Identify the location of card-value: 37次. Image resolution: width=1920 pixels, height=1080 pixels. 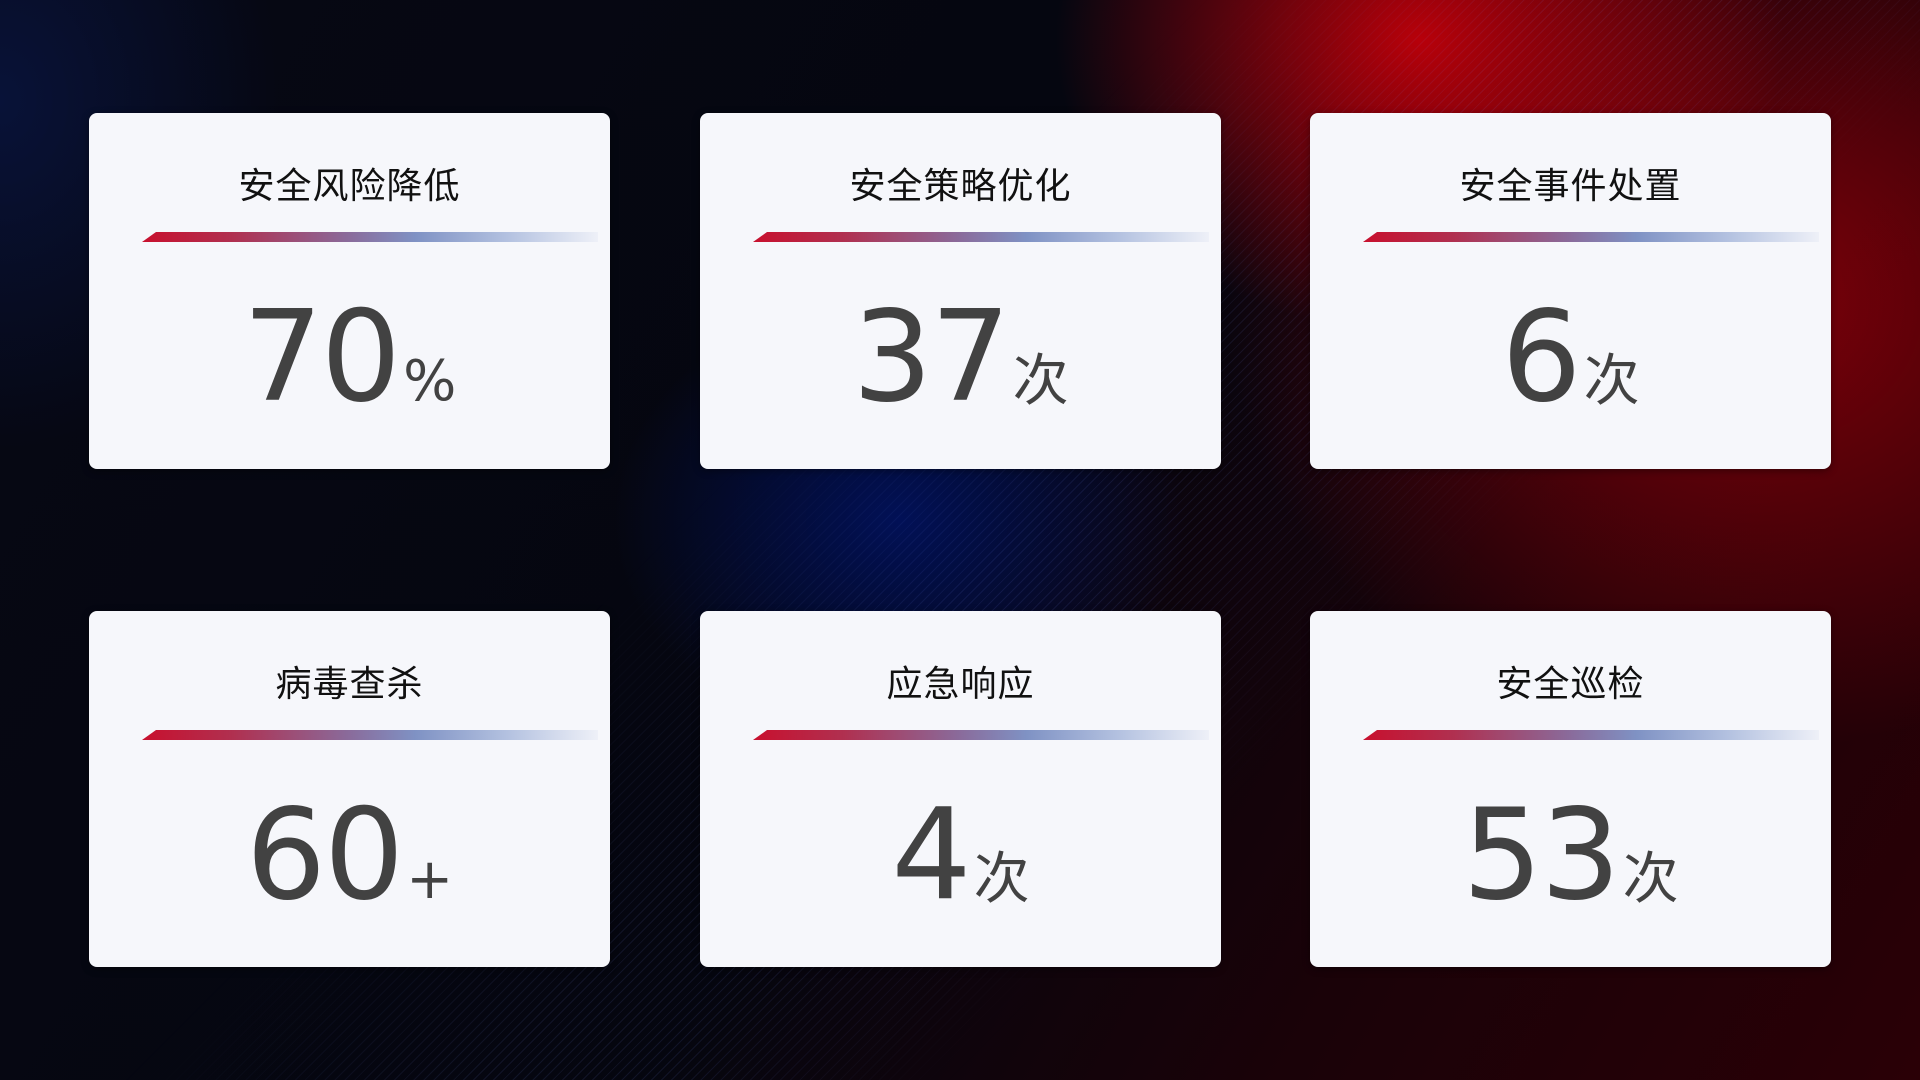
(960, 356).